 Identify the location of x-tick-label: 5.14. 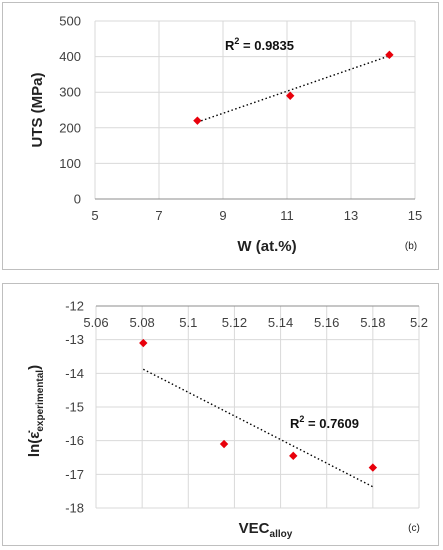
(280, 322).